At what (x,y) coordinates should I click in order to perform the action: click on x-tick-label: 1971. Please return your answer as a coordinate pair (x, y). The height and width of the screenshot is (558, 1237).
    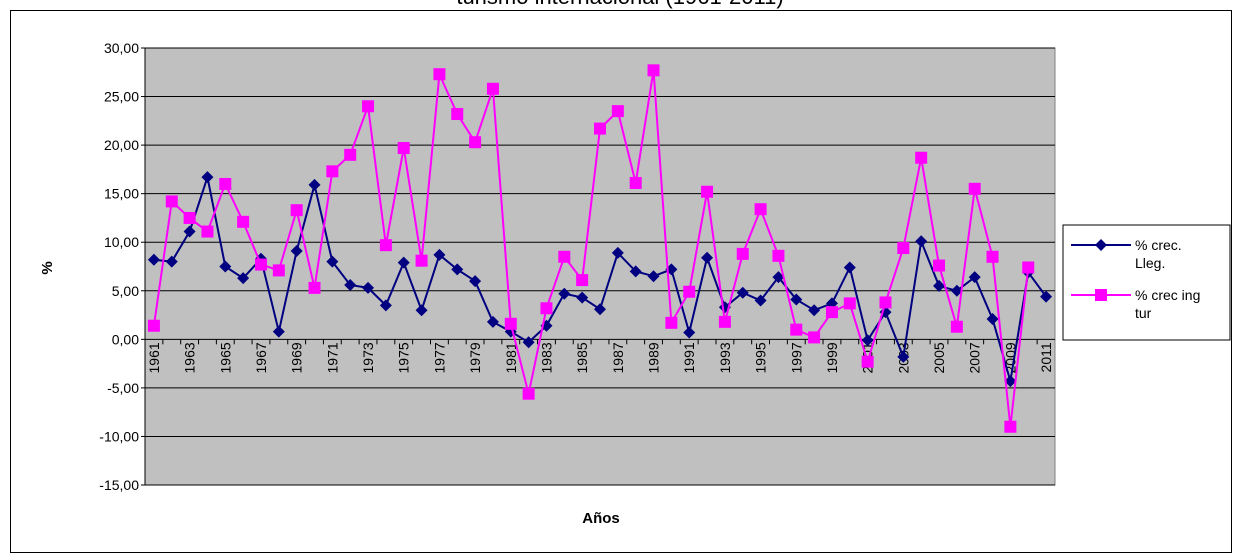
    Looking at the image, I should click on (332, 357).